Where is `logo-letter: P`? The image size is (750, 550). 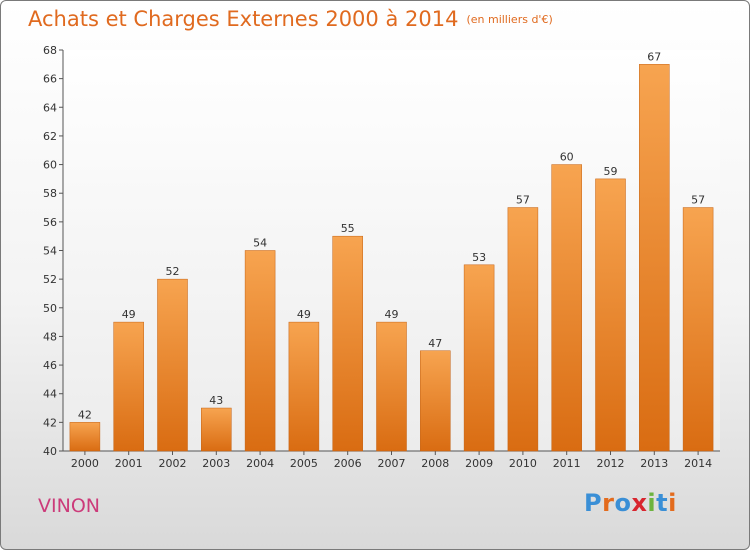
logo-letter: P is located at coordinates (593, 503).